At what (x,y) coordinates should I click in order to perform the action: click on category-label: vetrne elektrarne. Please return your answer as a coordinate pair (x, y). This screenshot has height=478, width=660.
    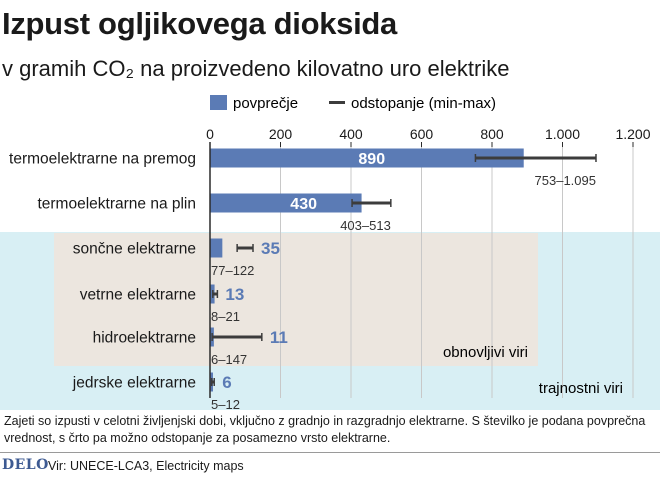
    Looking at the image, I should click on (138, 295).